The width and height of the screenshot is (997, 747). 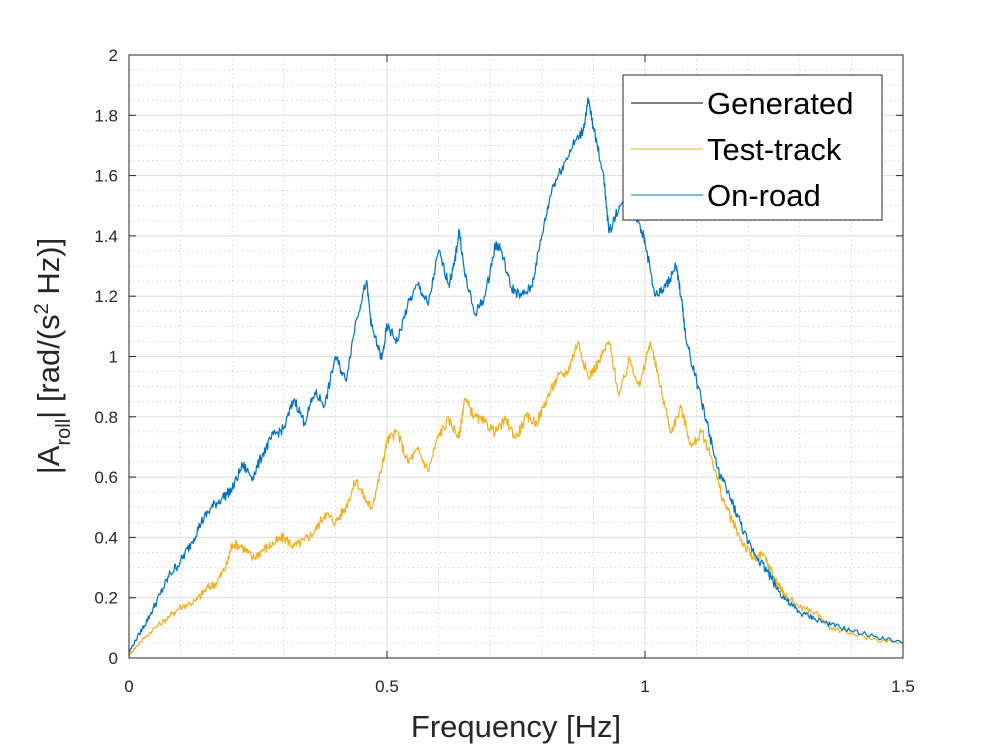 I want to click on legend-label-test-track: Test-track, so click(x=774, y=149).